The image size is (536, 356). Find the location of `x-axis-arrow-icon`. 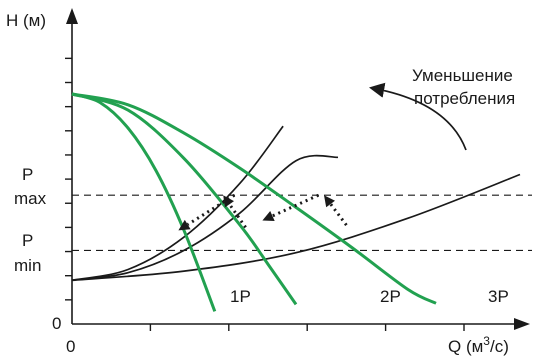

x-axis-arrow-icon is located at coordinates (522, 324).